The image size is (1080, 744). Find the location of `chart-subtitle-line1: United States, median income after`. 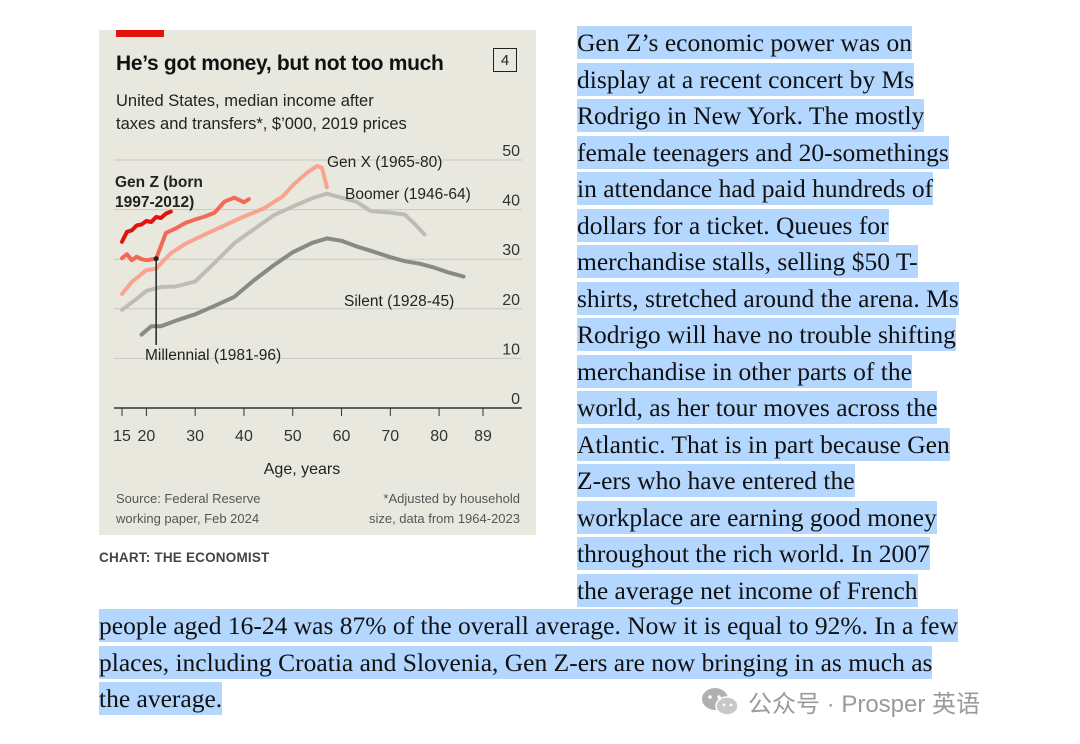

chart-subtitle-line1: United States, median income after is located at coordinates (245, 101).